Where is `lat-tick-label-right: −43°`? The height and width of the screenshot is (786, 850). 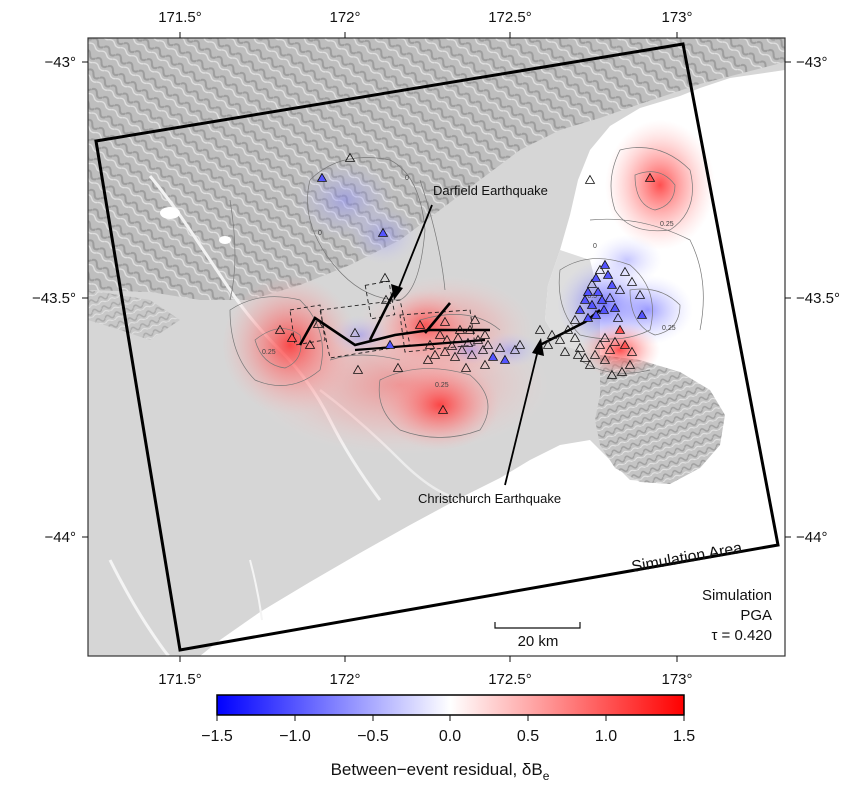
lat-tick-label-right: −43° is located at coordinates (811, 62).